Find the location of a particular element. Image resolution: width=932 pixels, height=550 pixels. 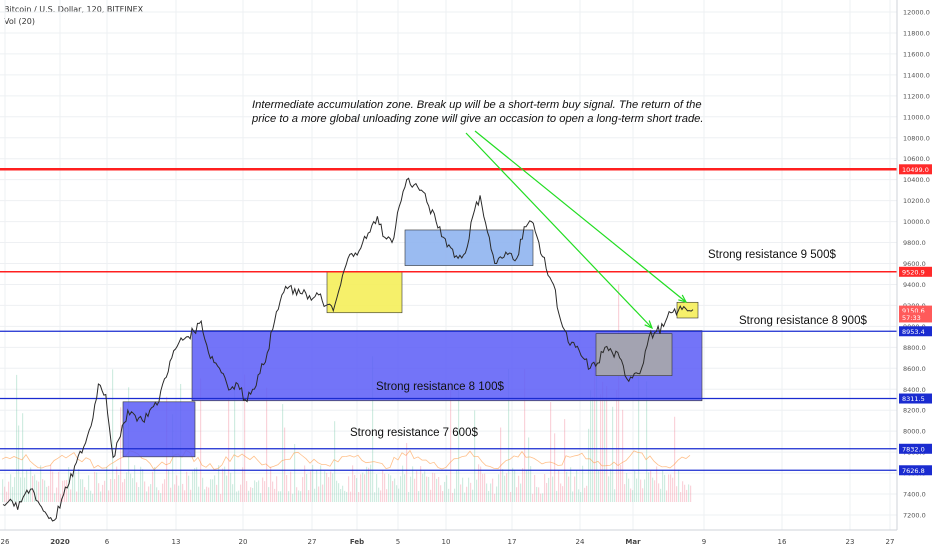

label-resistance-7600: Strong resistance 7 600$ is located at coordinates (414, 433).